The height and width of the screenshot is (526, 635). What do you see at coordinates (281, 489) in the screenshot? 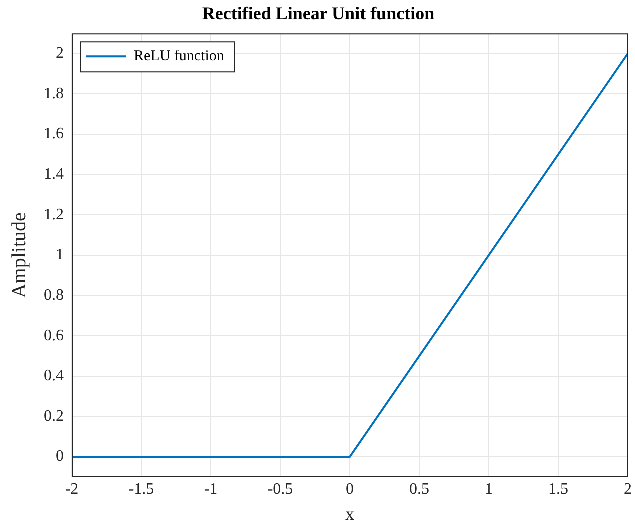
I see `x-tick-label: -0.5` at bounding box center [281, 489].